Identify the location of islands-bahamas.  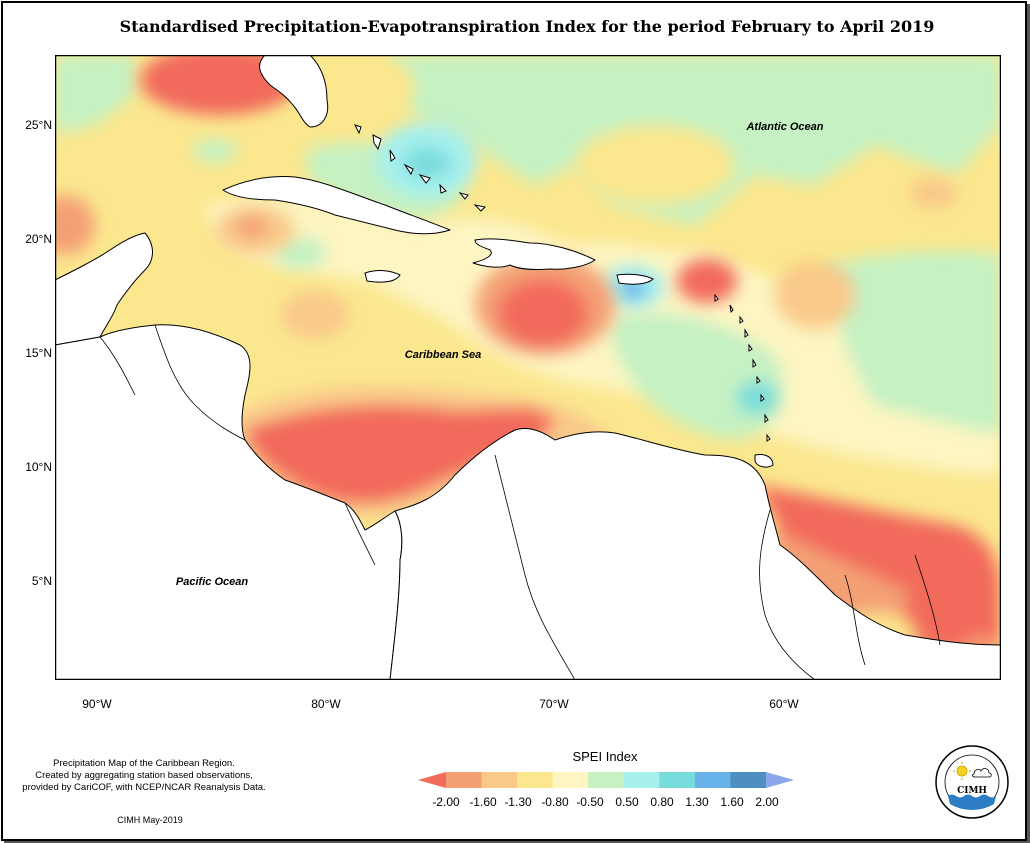
(420, 168).